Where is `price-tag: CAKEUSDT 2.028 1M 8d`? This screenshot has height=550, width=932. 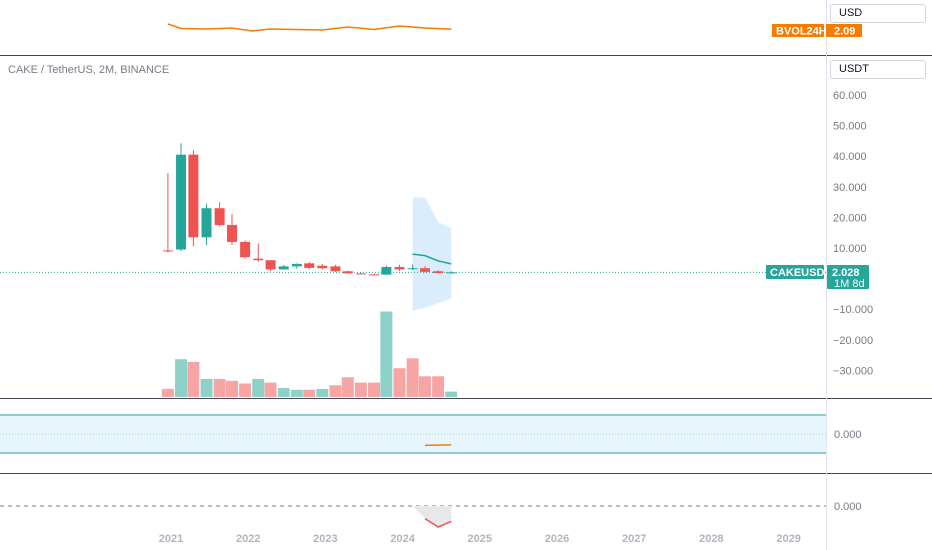
price-tag: CAKEUSDT 2.028 1M 8d is located at coordinates (817, 277).